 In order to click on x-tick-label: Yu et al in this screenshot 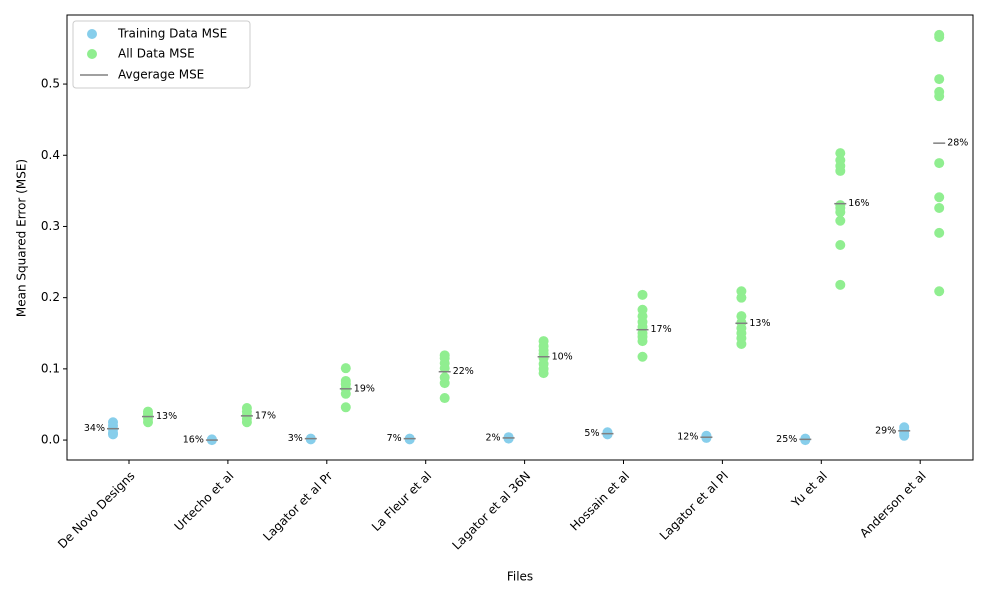, I will do `click(809, 490)`.